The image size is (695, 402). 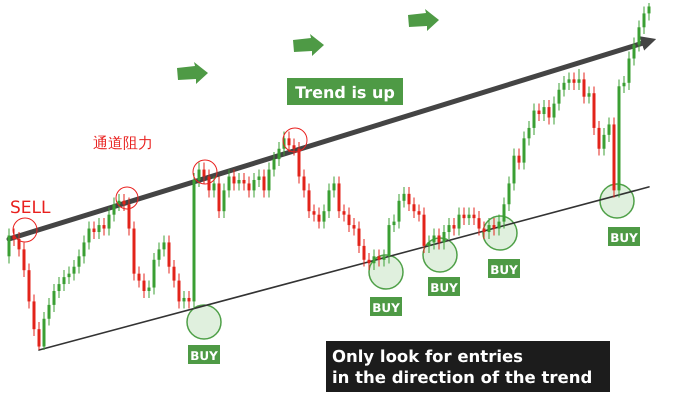 What do you see at coordinates (462, 367) in the screenshot?
I see `annotation: Only look for entries in the direction of the trend` at bounding box center [462, 367].